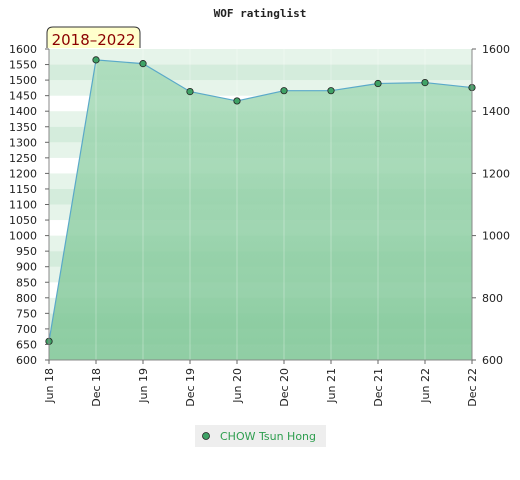 This screenshot has height=480, width=520. What do you see at coordinates (268, 436) in the screenshot?
I see `legend-label: CHOW Tsun Hong` at bounding box center [268, 436].